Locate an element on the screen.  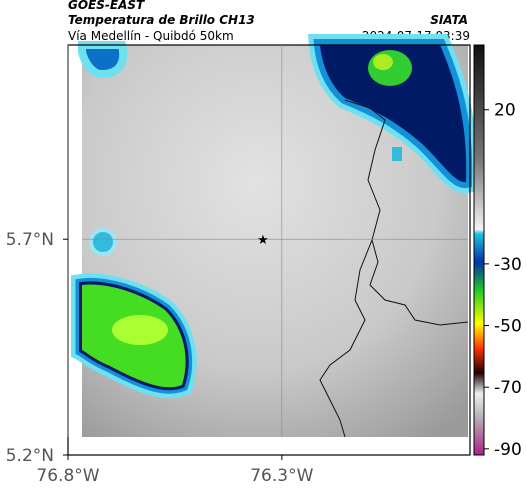
source: SIATA is located at coordinates (449, 20).